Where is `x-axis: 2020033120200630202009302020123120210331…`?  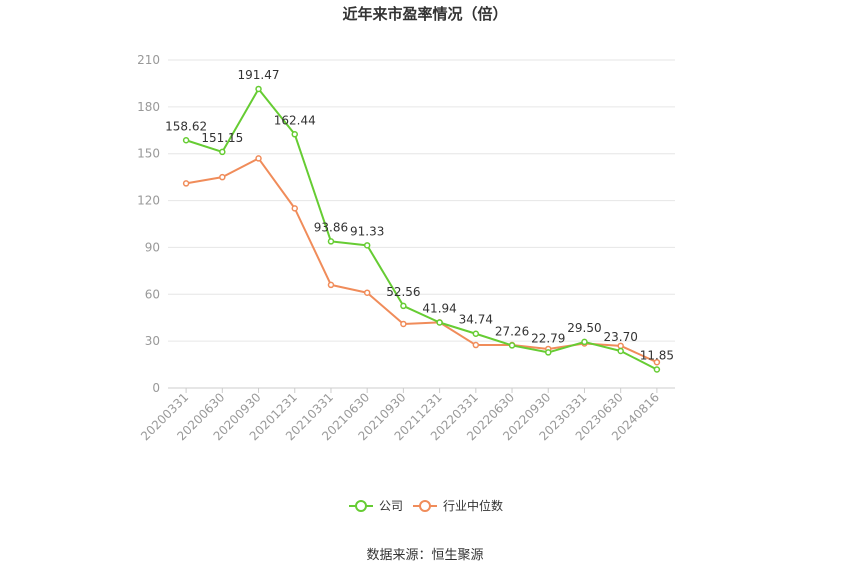 x-axis: 2020033120200630202009302020123120210331… is located at coordinates (406, 415).